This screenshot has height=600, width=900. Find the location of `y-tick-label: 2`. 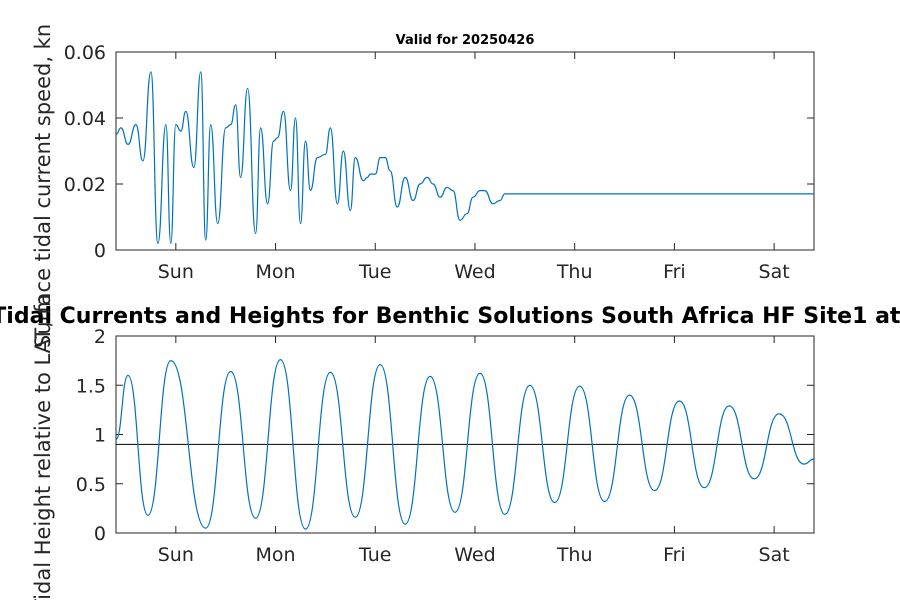

y-tick-label: 2 is located at coordinates (100, 337).